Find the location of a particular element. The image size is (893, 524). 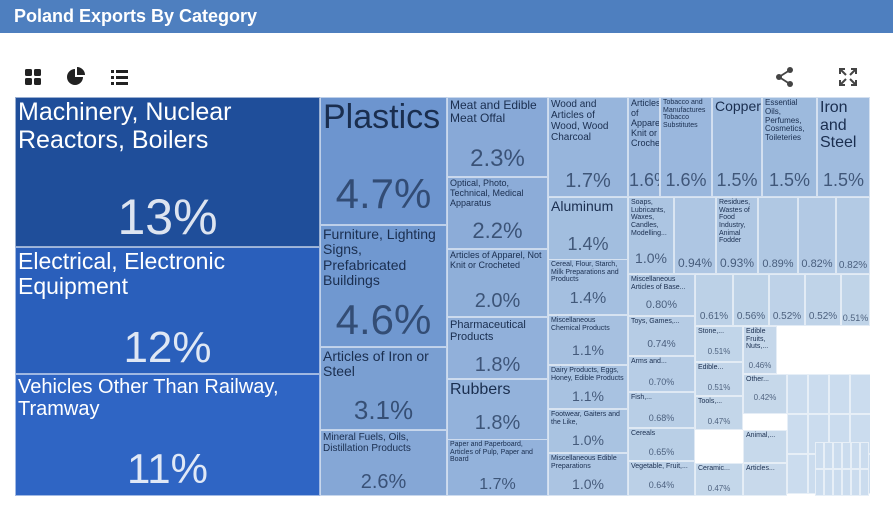

treemap-tile: Vegetable, Fruit,... 0.64% is located at coordinates (661, 478).